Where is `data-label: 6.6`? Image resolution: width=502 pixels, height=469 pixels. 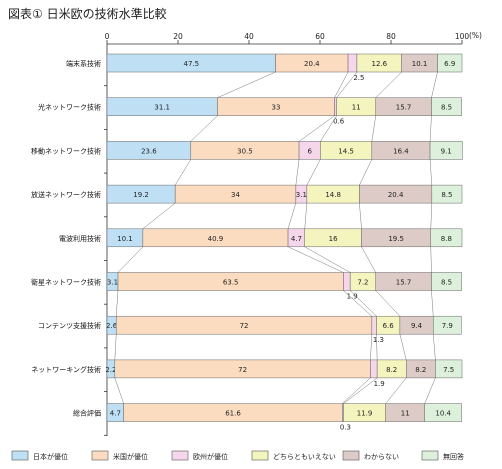
data-label: 6.6 is located at coordinates (389, 326).